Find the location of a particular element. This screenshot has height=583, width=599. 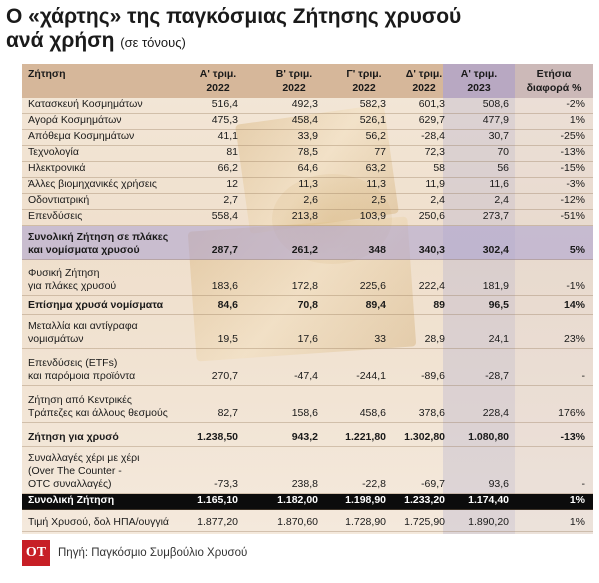

row-label-line: Απόθεμα Κοσμημάτων is located at coordinates (81, 136).